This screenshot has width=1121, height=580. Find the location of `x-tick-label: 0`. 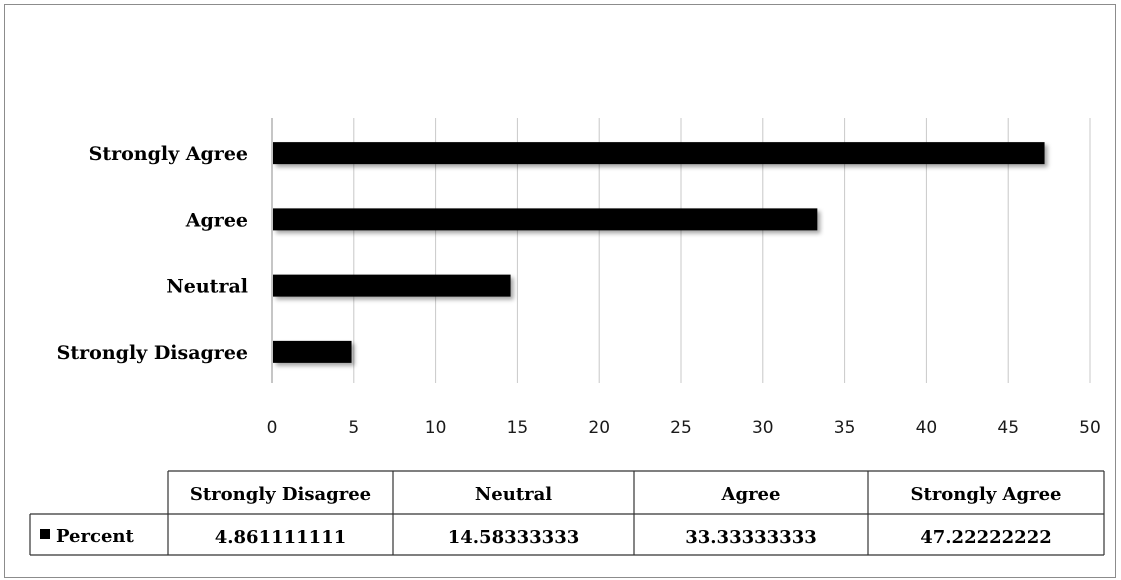

x-tick-label: 0 is located at coordinates (272, 428).